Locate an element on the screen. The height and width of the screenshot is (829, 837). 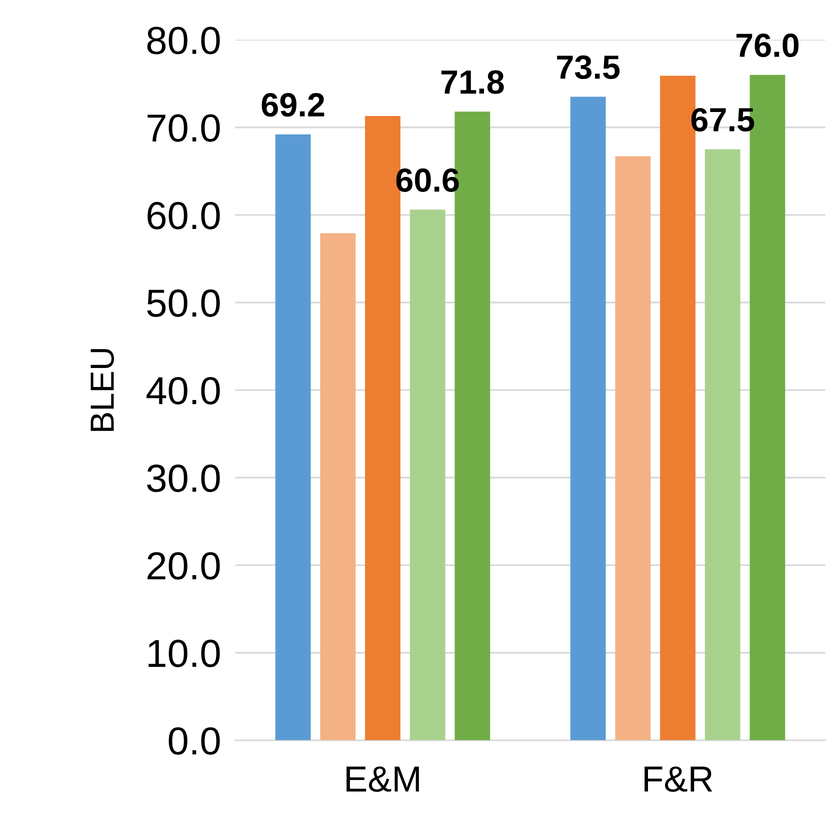
data-label: 69.2 is located at coordinates (293, 105).